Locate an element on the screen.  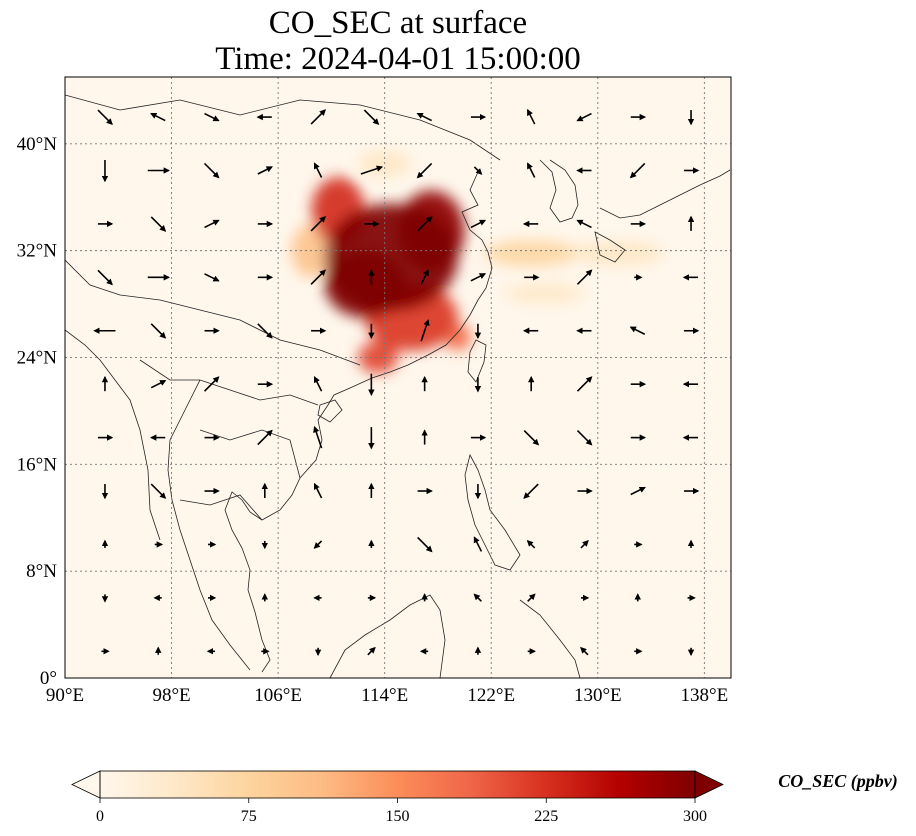
colorbar-tick-label: 75 is located at coordinates (249, 816).